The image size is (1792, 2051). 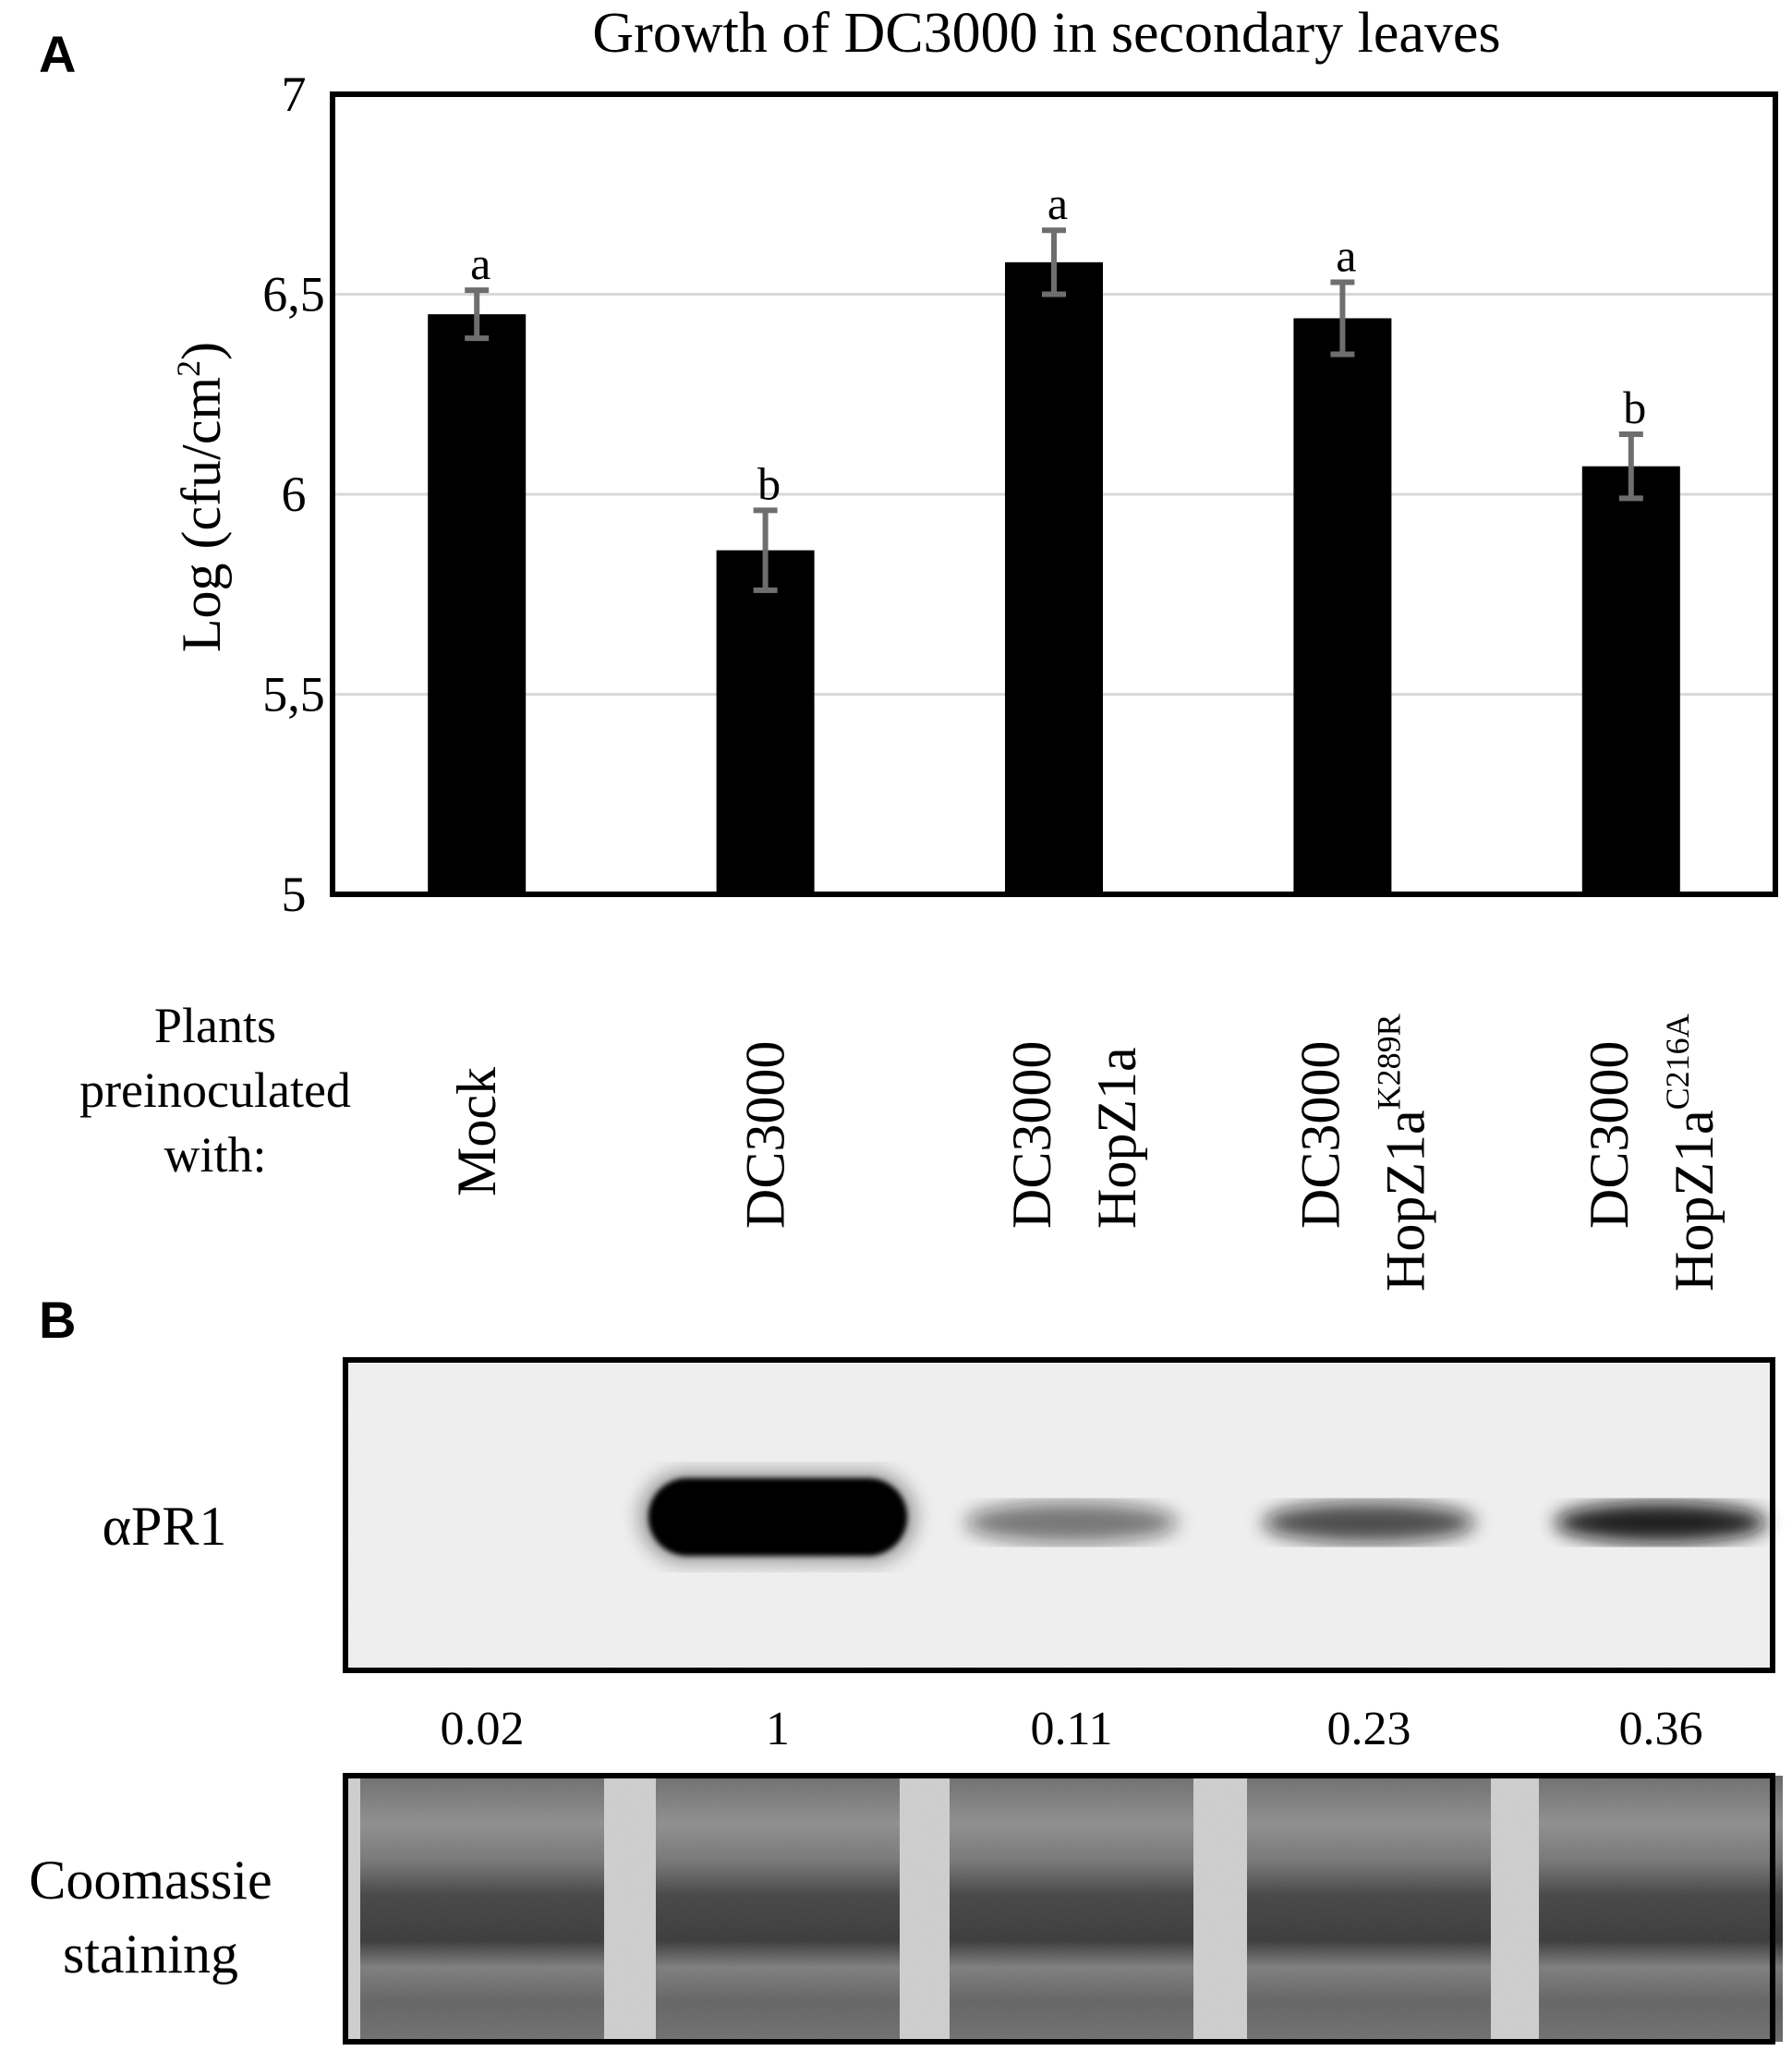 What do you see at coordinates (151, 1881) in the screenshot?
I see `loading-label-line-1: Coomassie` at bounding box center [151, 1881].